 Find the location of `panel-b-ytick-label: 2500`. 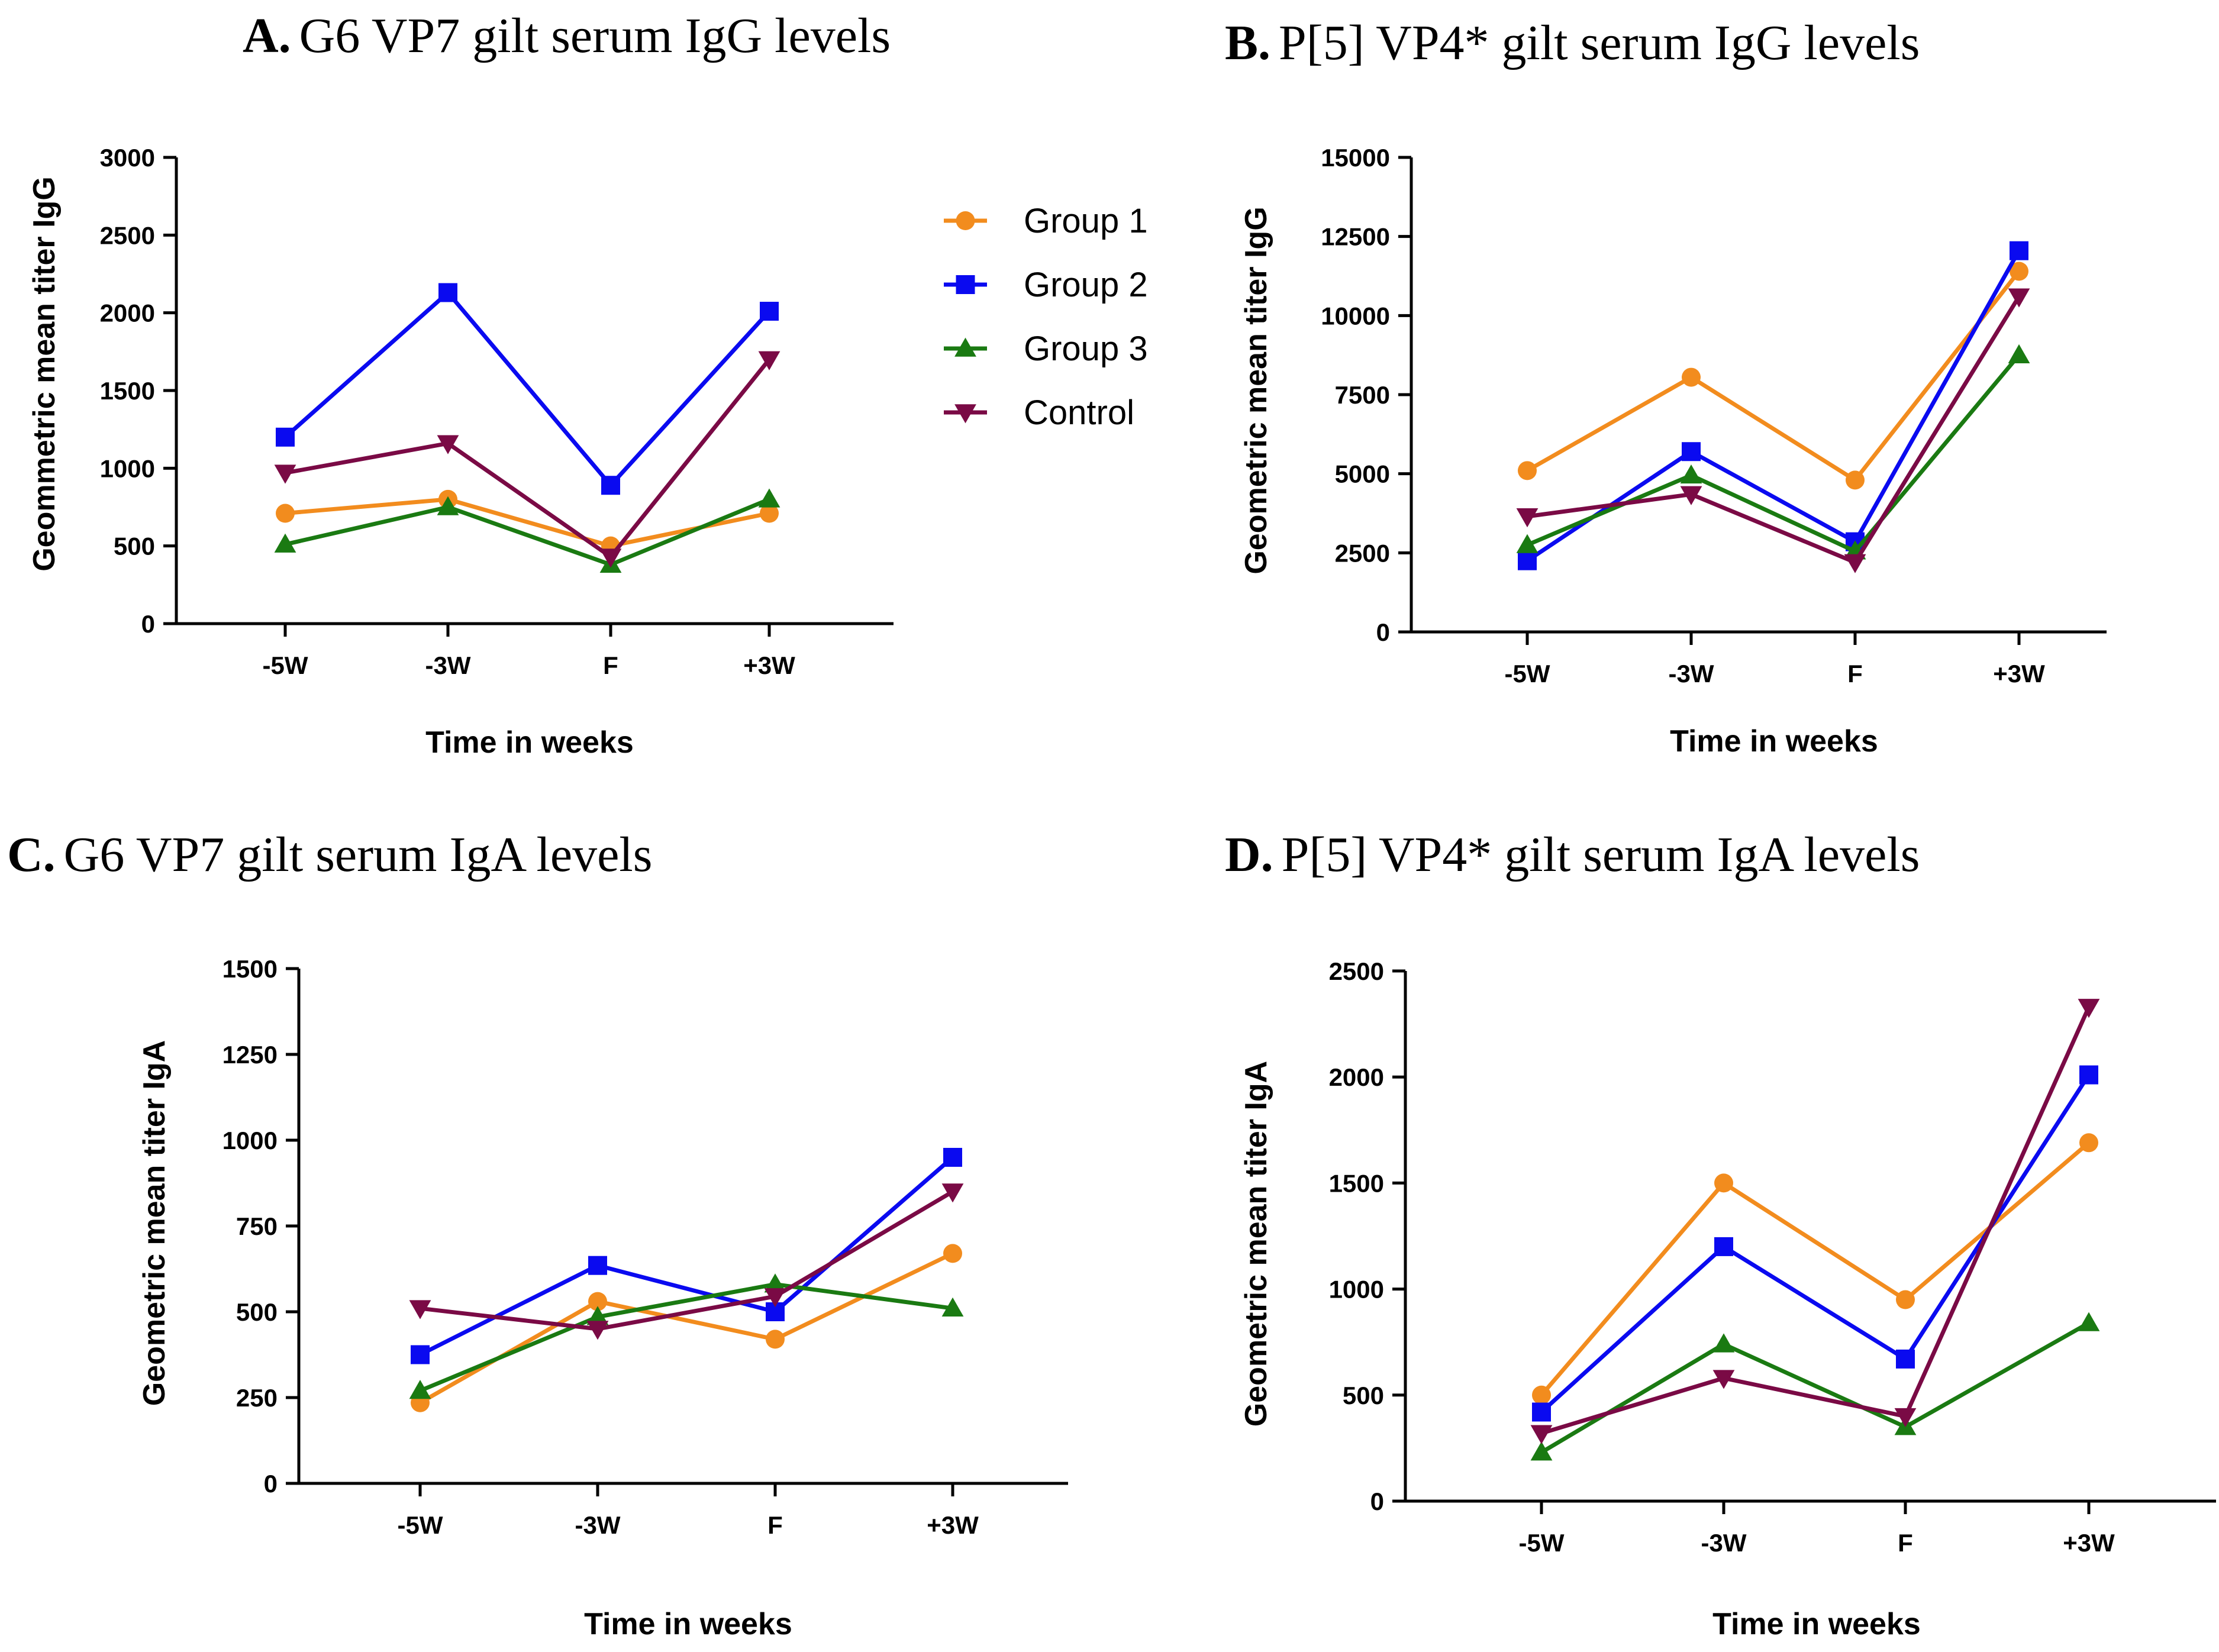

panel-b-ytick-label: 2500 is located at coordinates (1362, 553).